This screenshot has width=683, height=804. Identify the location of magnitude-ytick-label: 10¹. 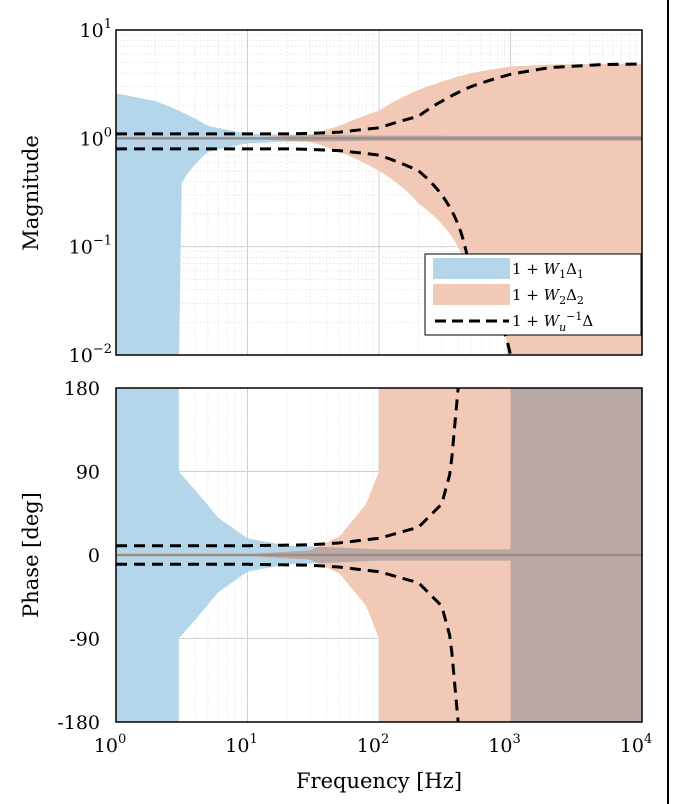
(96, 29).